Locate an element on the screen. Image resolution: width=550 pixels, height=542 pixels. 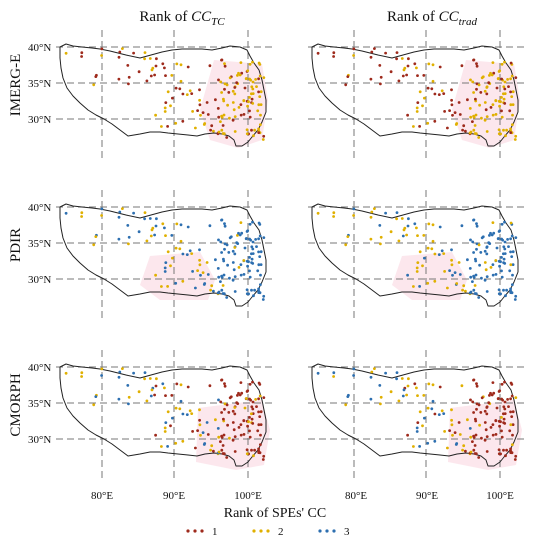
lon-ticks-right: 80°E 90°E 100°E is located at coordinates (429, 496).